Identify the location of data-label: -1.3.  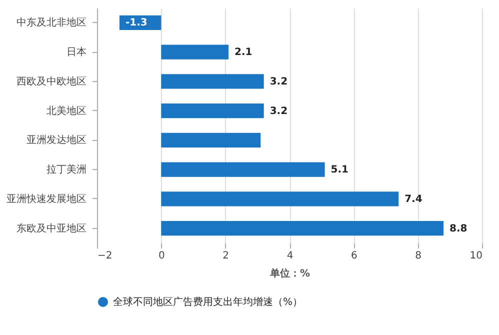
(136, 23).